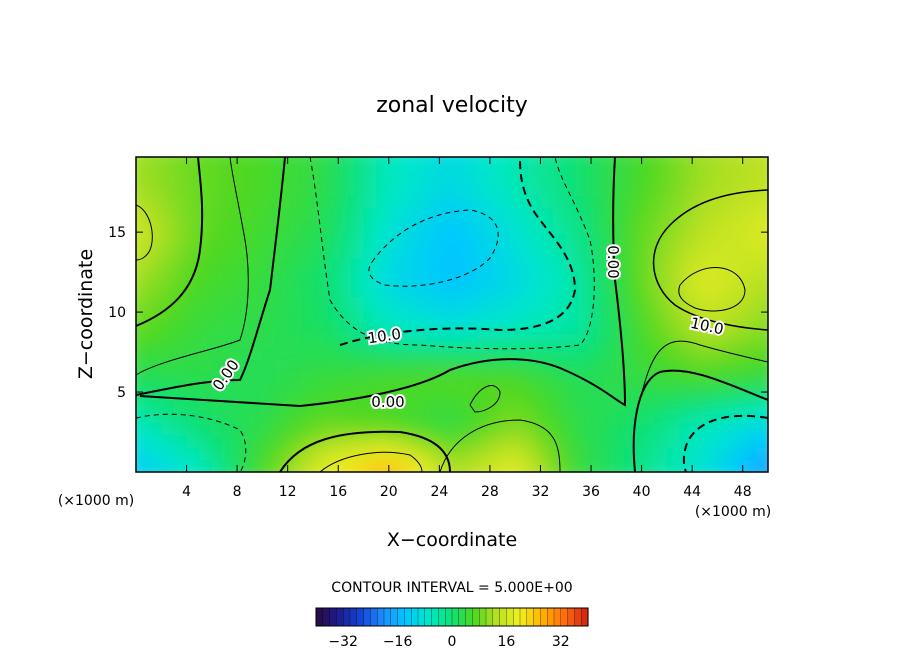  I want to click on contour-zero-mid, so click(211, 276).